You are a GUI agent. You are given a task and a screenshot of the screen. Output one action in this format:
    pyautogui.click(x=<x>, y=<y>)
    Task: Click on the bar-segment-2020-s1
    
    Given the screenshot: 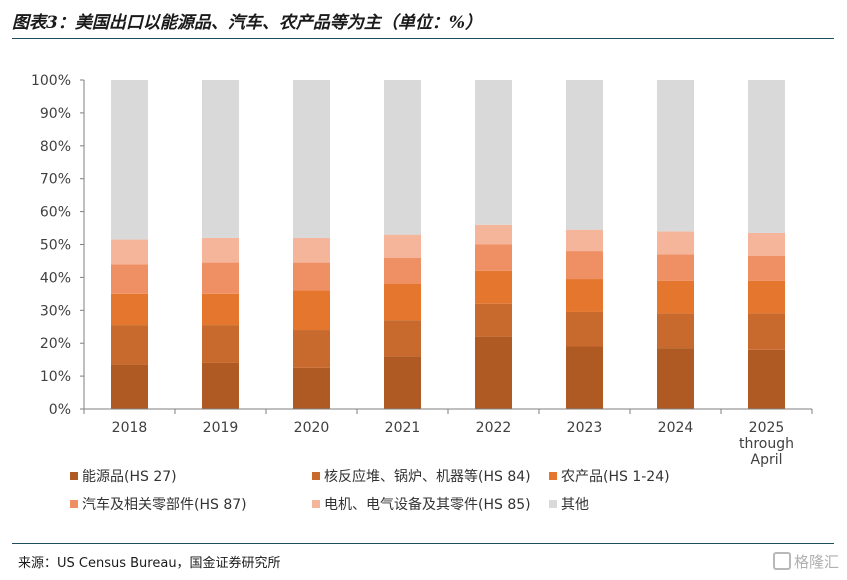 What is the action you would take?
    pyautogui.click(x=311, y=349)
    